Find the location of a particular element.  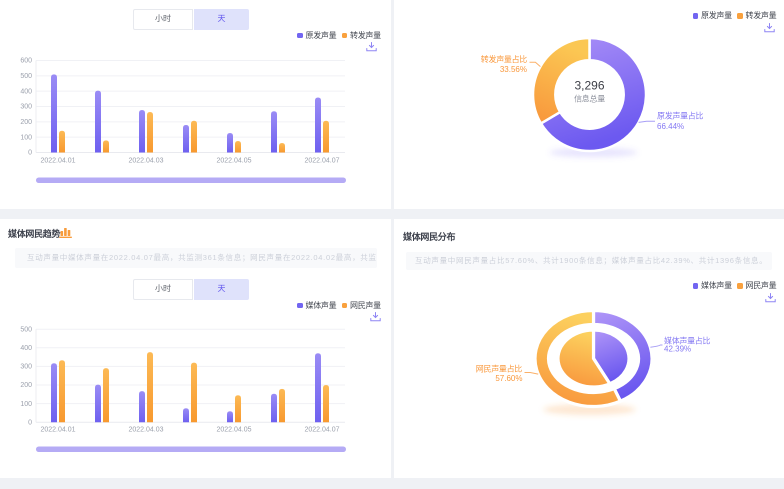

svg-text: 66.44% is located at coordinates (670, 126).